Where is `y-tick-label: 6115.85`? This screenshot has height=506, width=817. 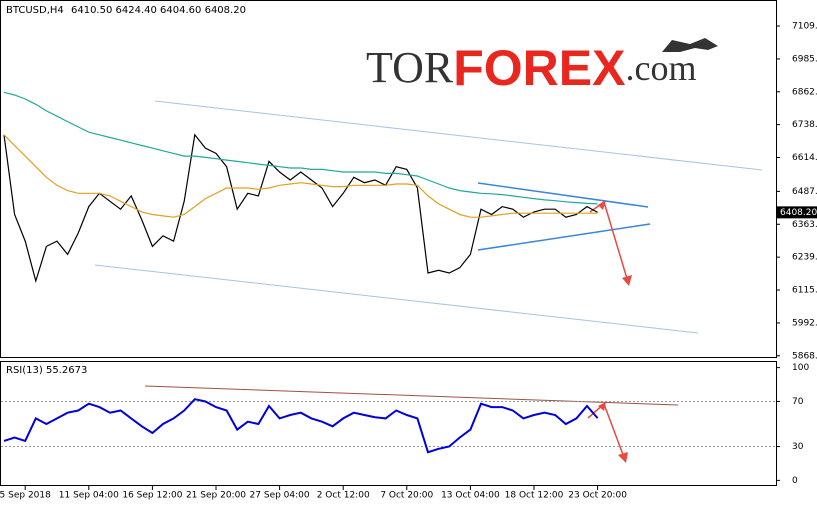 y-tick-label: 6115.85 is located at coordinates (804, 291).